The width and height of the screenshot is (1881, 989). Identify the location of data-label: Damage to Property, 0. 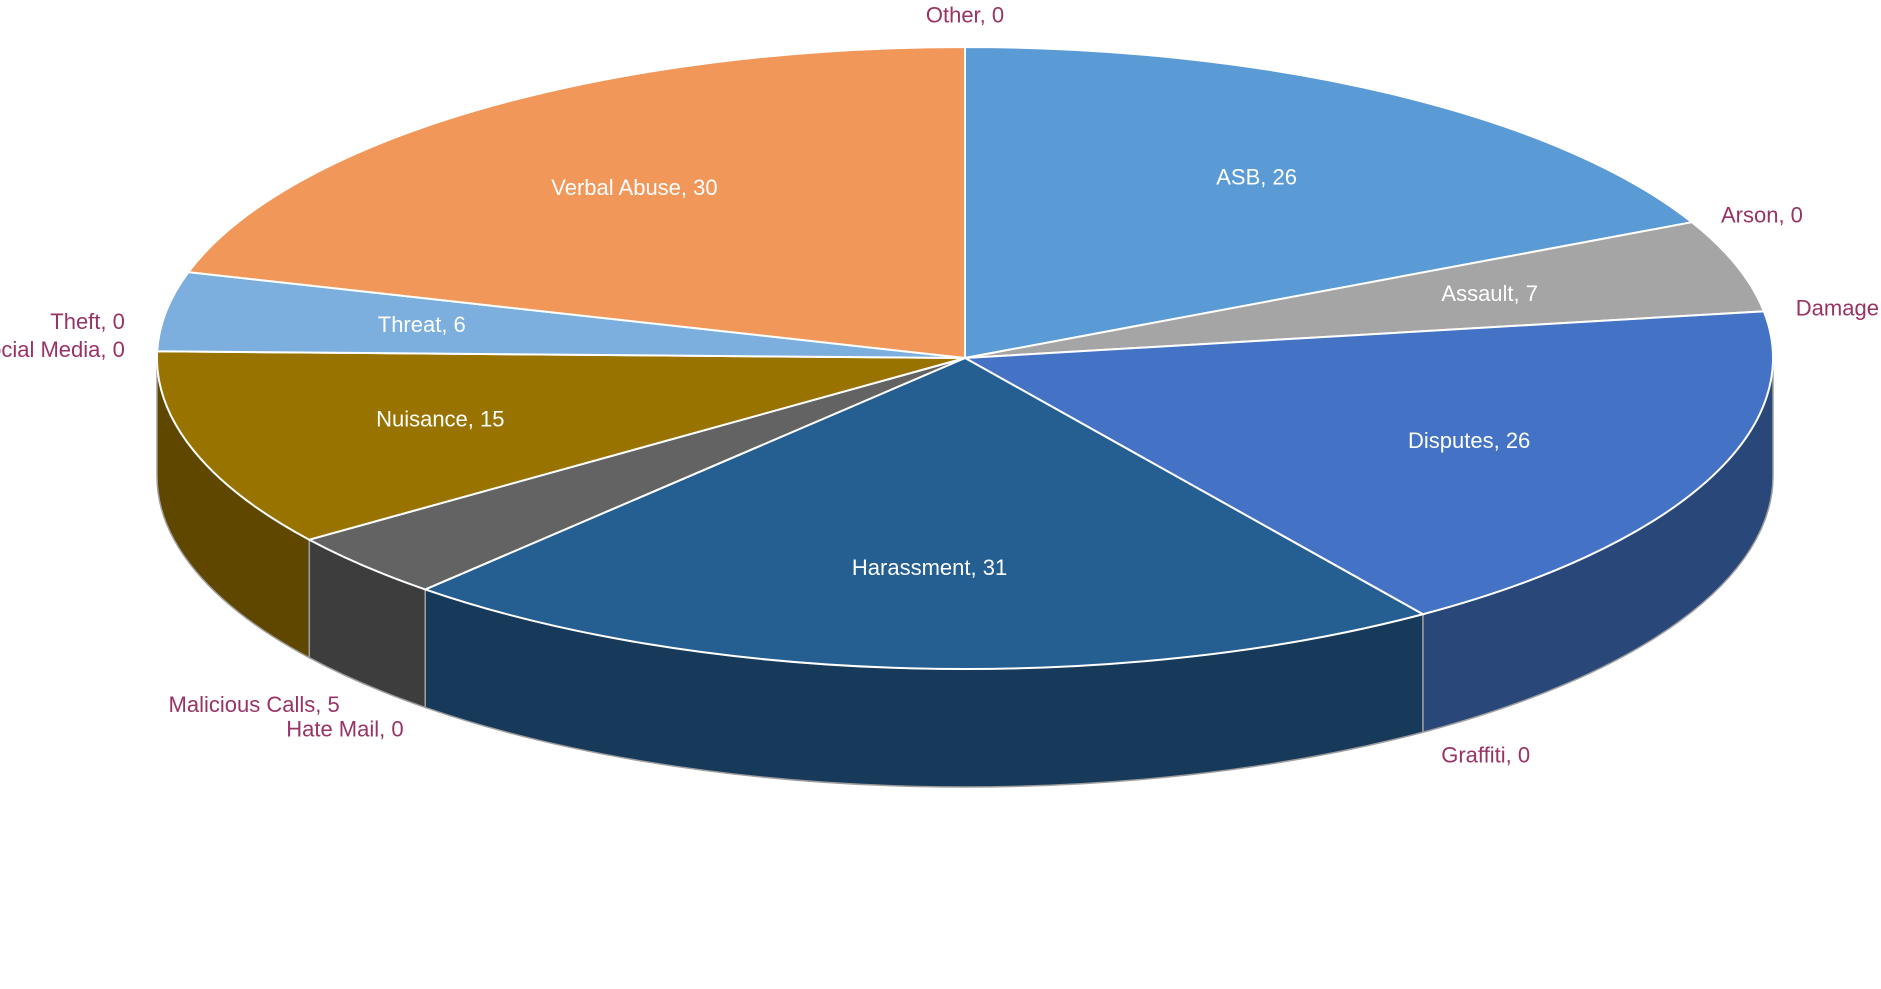
(1838, 307).